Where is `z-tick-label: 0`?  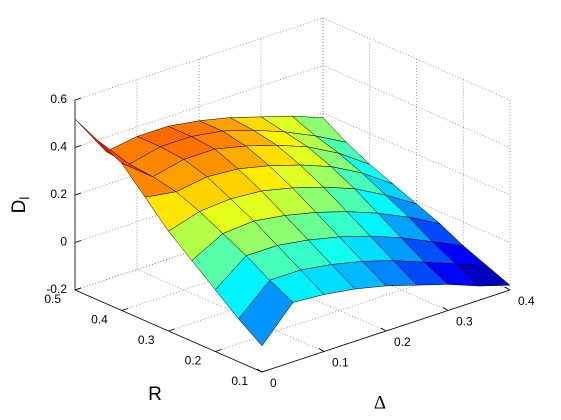 z-tick-label: 0 is located at coordinates (63, 242).